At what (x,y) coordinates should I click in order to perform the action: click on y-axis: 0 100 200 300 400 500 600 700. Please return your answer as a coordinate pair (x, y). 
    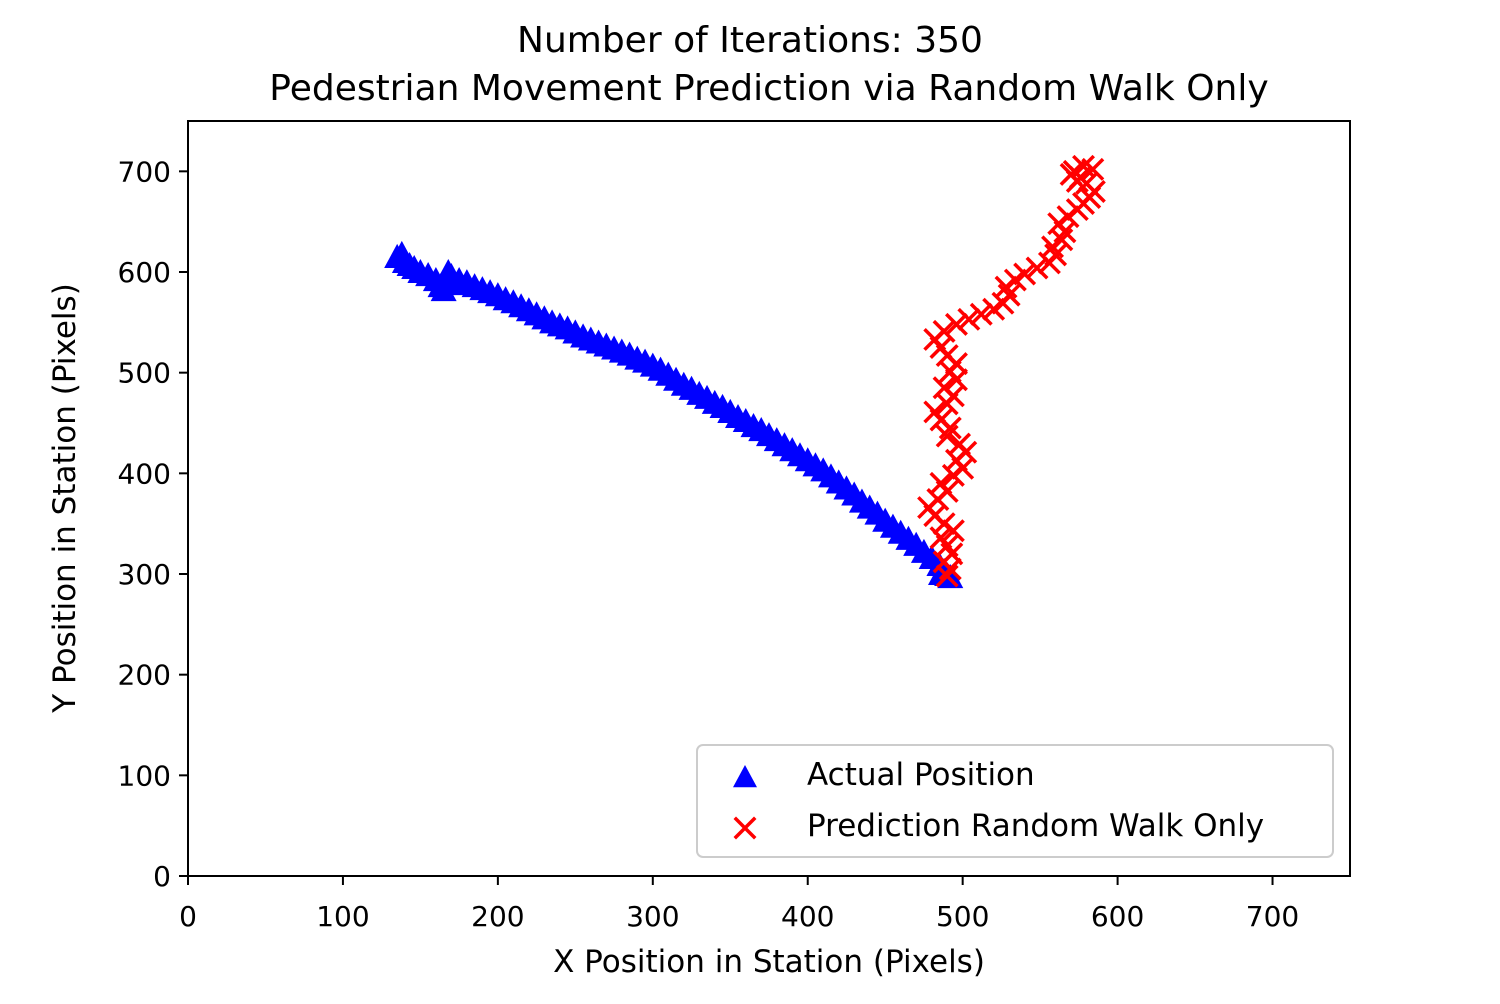
    Looking at the image, I should click on (153, 524).